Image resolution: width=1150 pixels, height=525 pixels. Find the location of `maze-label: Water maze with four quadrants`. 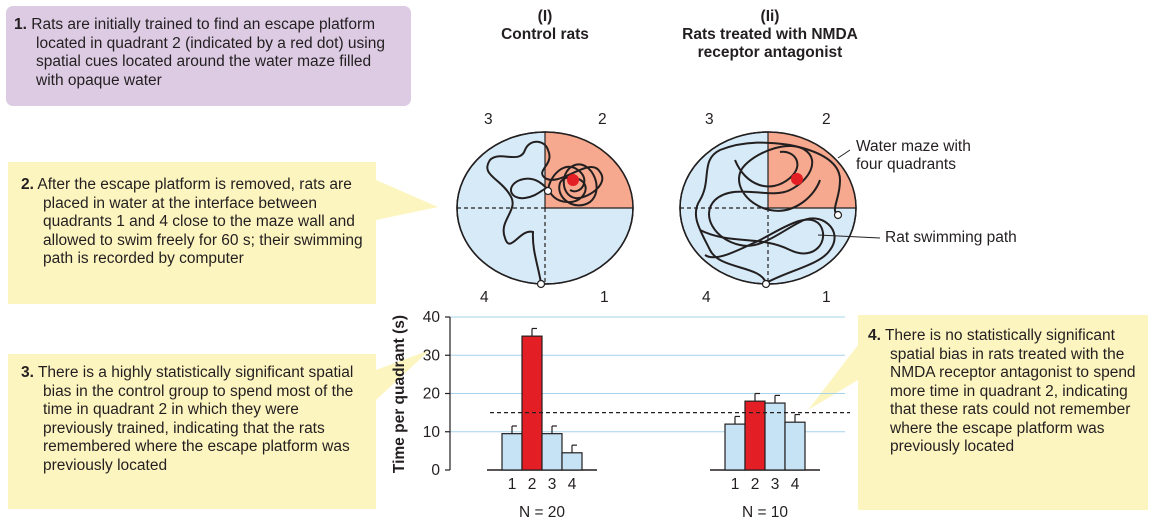

maze-label: Water maze with four quadrants is located at coordinates (913, 155).